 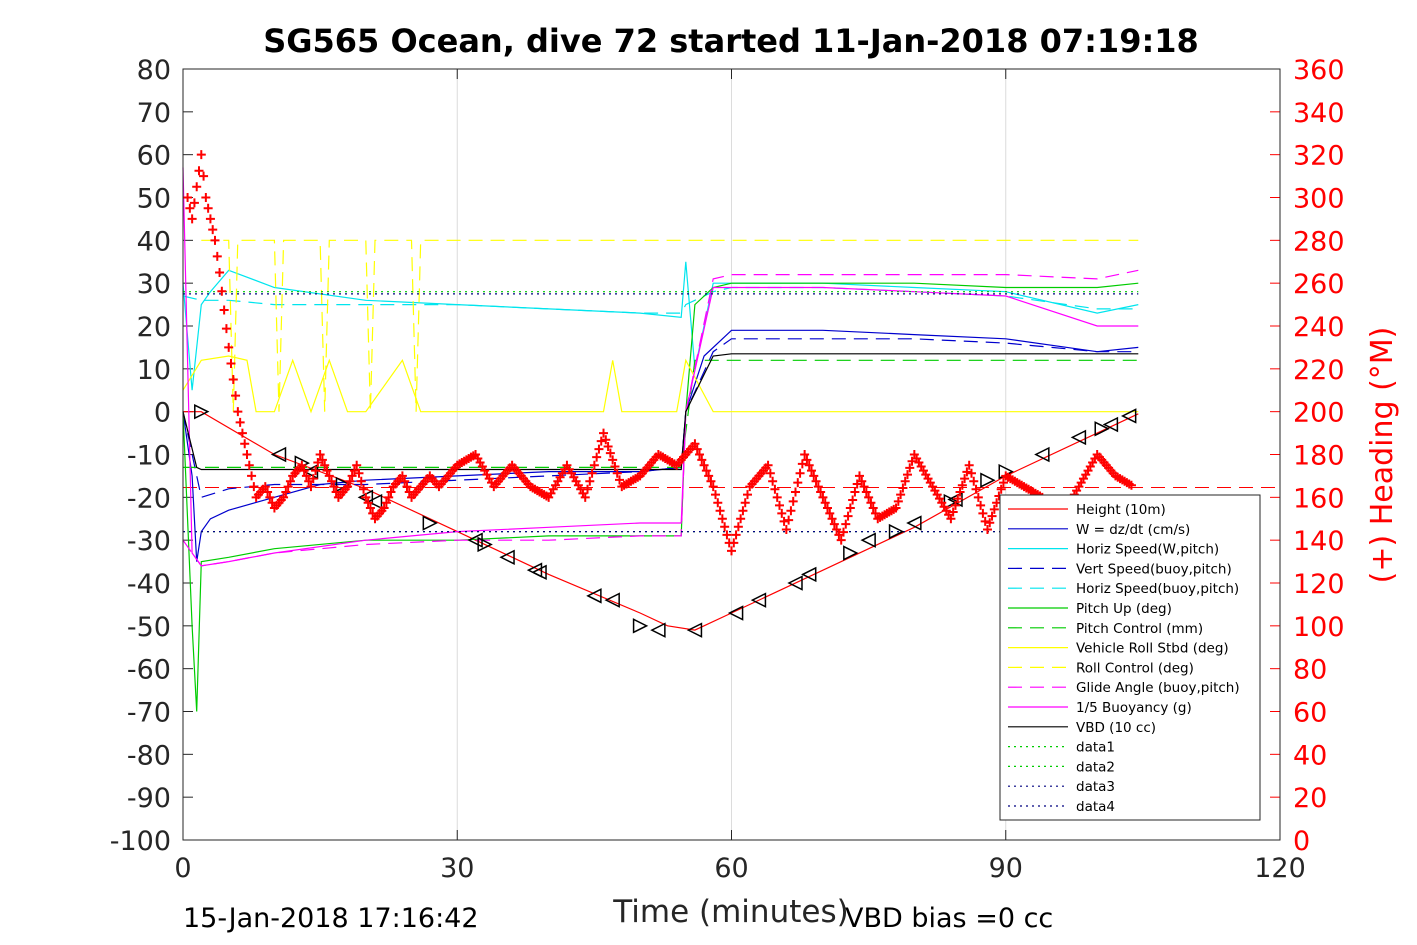 What do you see at coordinates (1319, 156) in the screenshot?
I see `y2-tick-label: 320` at bounding box center [1319, 156].